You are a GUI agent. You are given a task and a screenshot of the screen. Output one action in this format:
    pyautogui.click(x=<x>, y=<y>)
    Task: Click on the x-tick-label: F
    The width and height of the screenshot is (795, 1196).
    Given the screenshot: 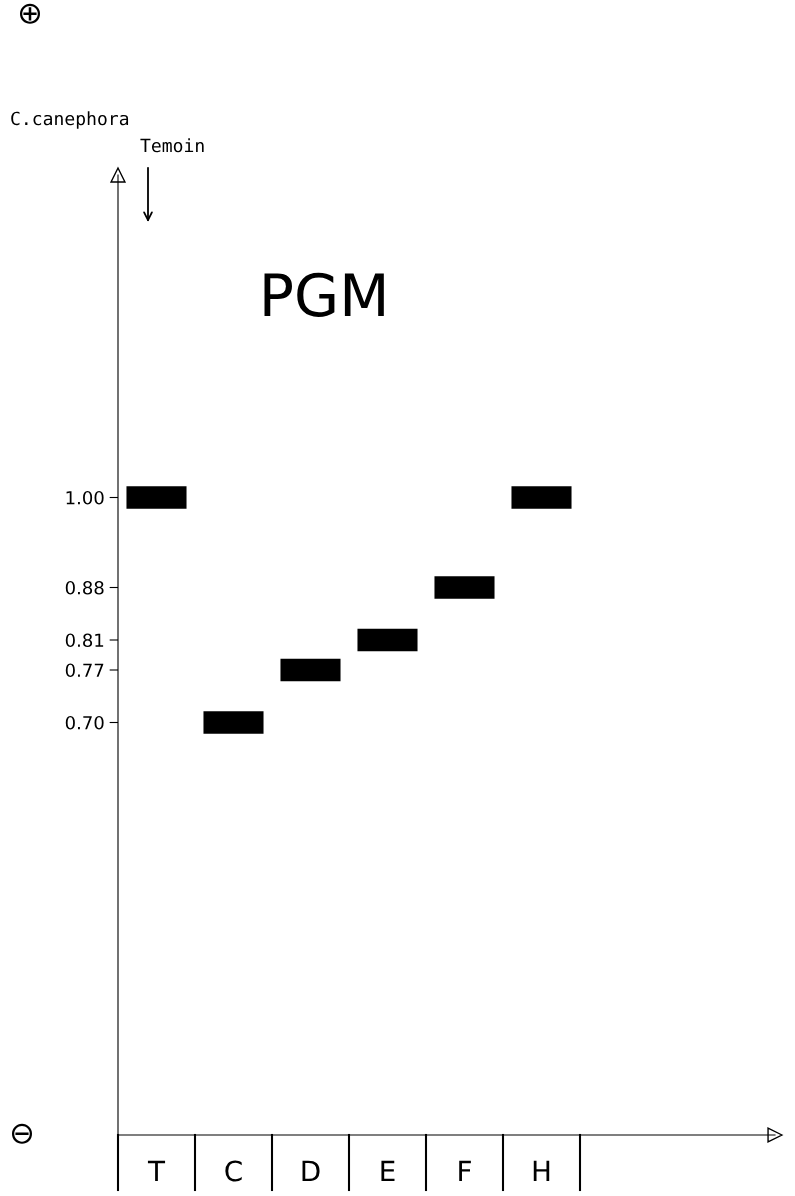 What is the action you would take?
    pyautogui.click(x=465, y=1171)
    